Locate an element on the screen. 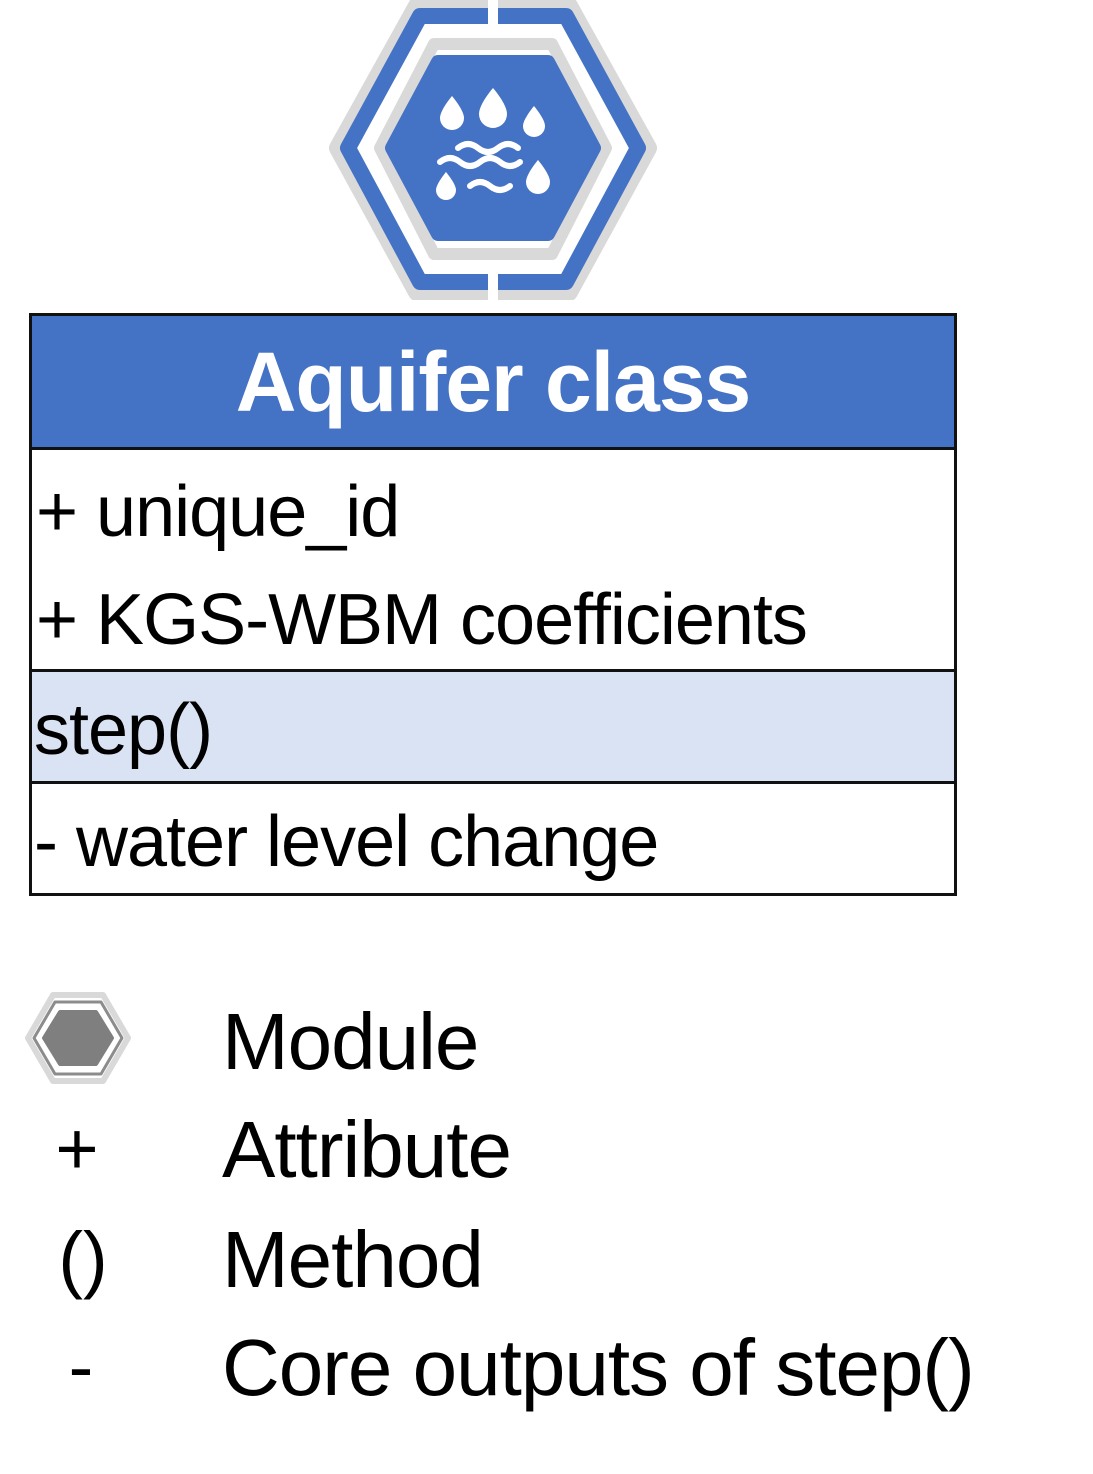  gray-hexagon-icon is located at coordinates (78, 1038).